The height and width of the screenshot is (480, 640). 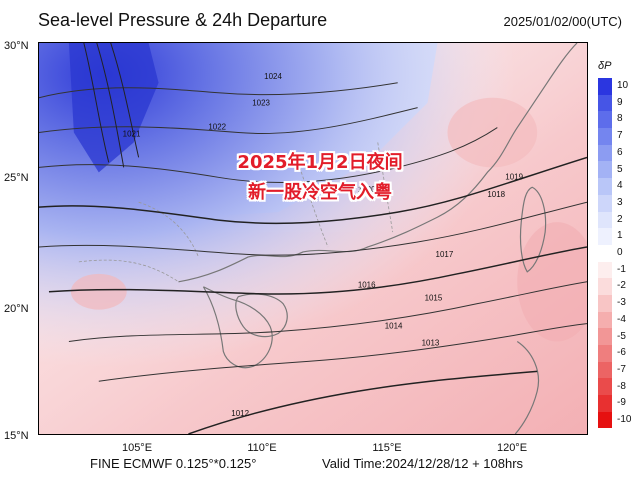 I want to click on forecast-datetime: 2025/01/02/00(UTC), so click(x=562, y=21).